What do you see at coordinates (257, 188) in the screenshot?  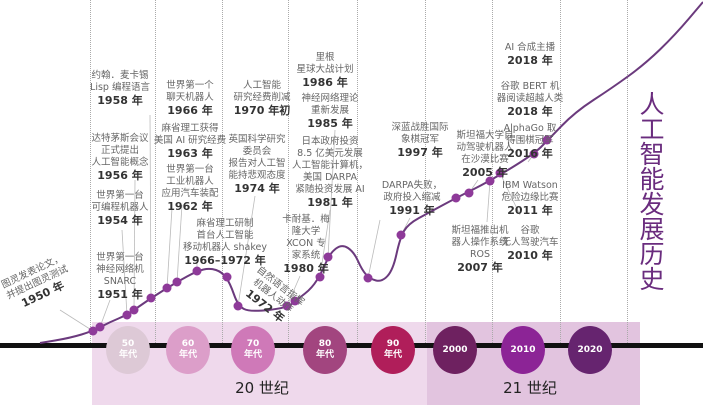 I see `event-year: 1974 年` at bounding box center [257, 188].